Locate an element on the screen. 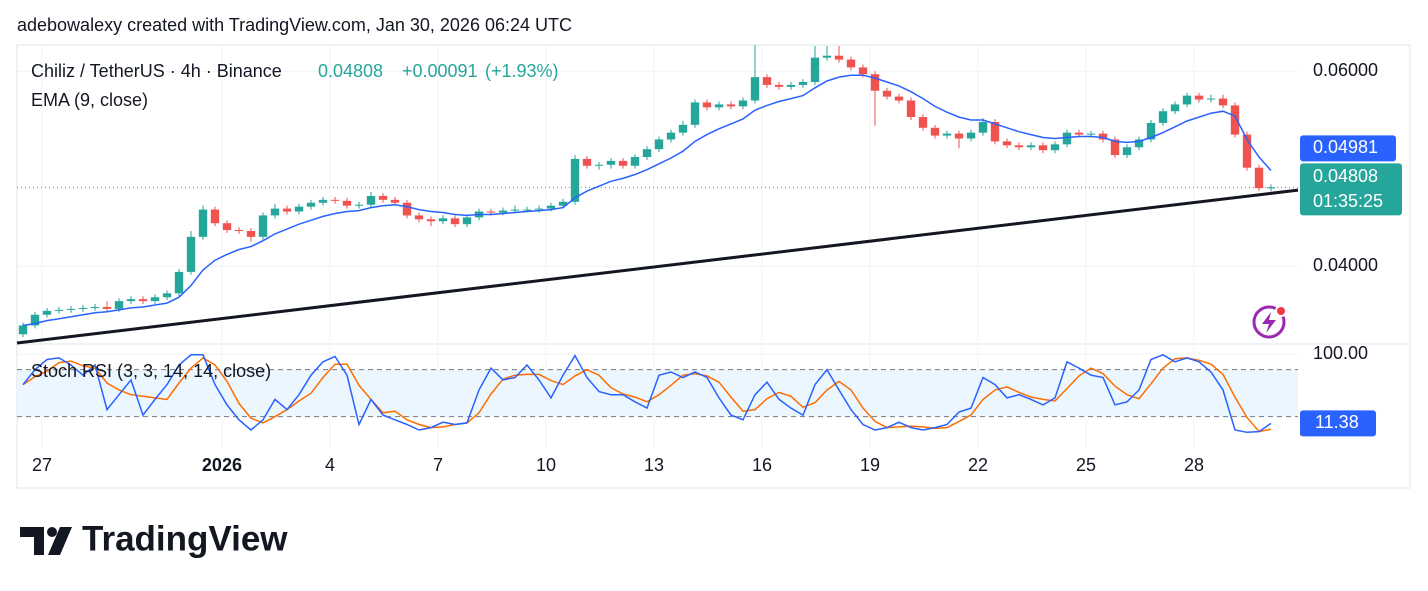 The height and width of the screenshot is (591, 1428). x-tick-label: 13 is located at coordinates (654, 465).